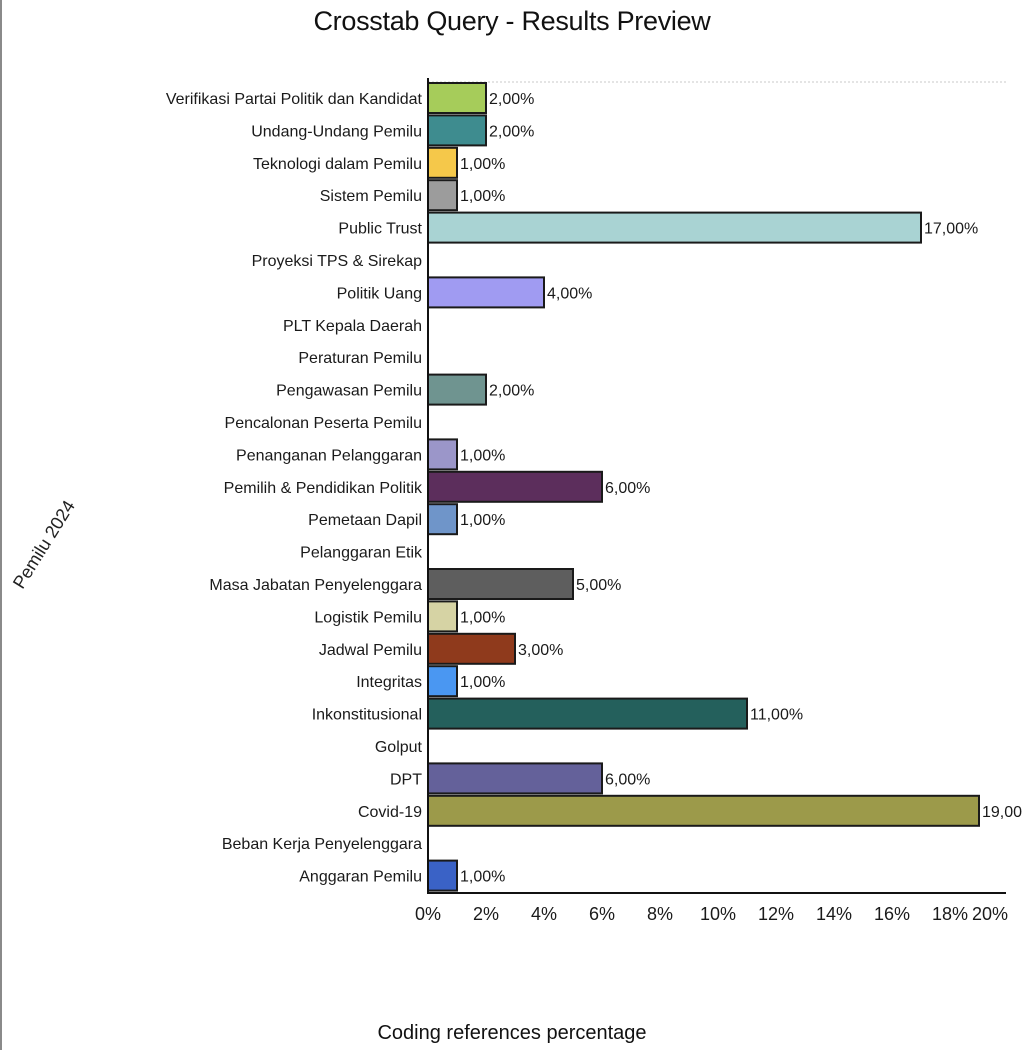 This screenshot has height=1050, width=1024. I want to click on category-label: Pencalonan Peserta Pemilu, so click(323, 423).